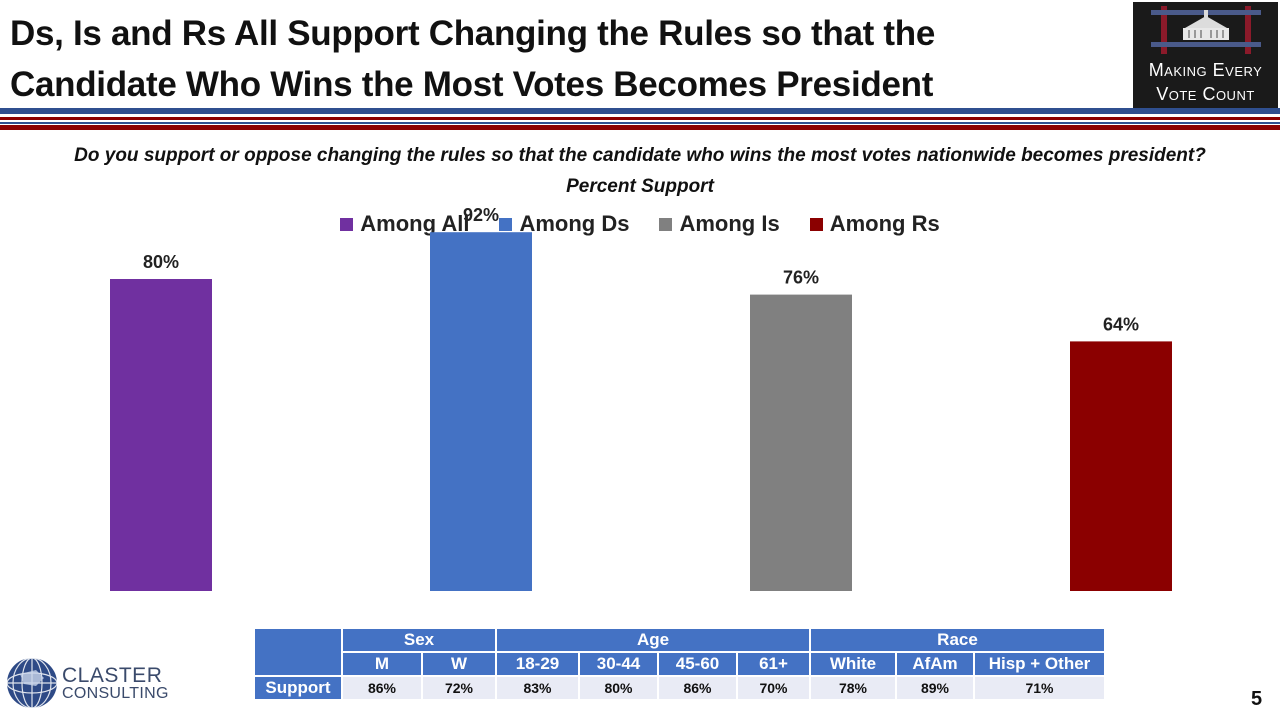 This screenshot has width=1280, height=720. I want to click on white-house-icon, so click(1206, 30).